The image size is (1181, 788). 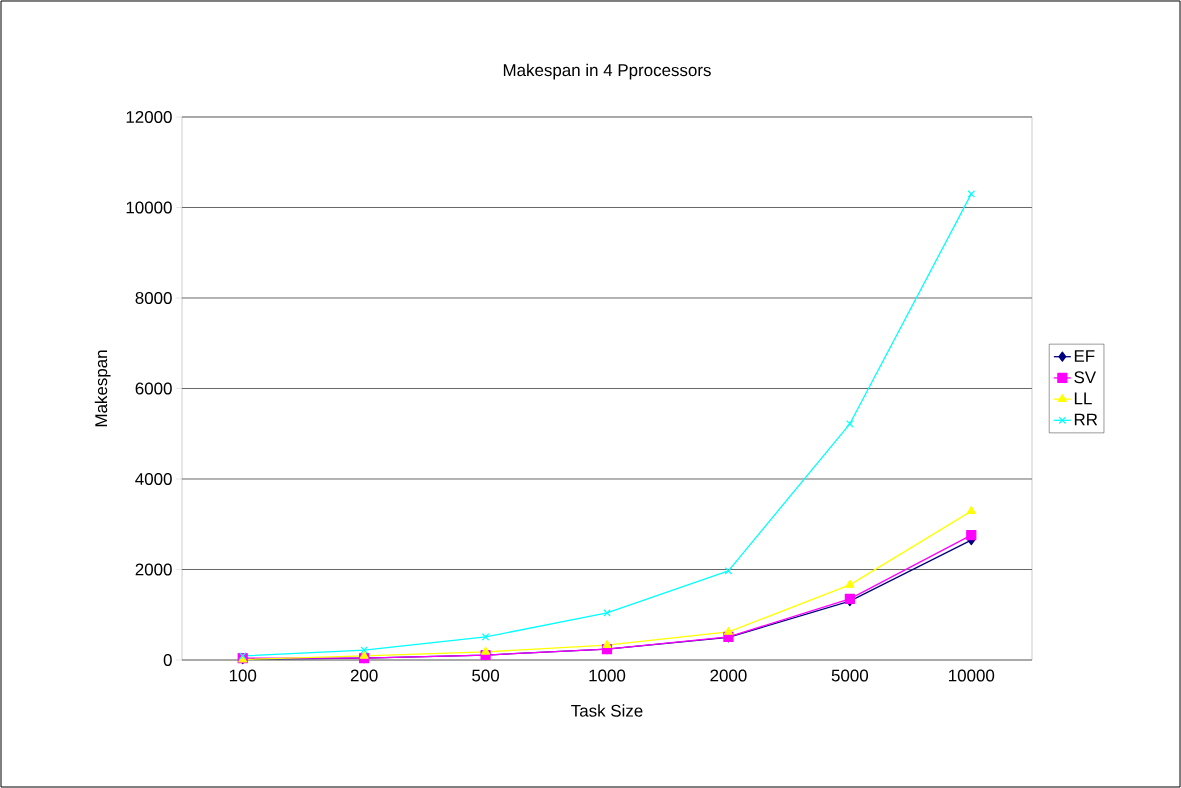 What do you see at coordinates (149, 117) in the screenshot?
I see `y-tick-label: 12000` at bounding box center [149, 117].